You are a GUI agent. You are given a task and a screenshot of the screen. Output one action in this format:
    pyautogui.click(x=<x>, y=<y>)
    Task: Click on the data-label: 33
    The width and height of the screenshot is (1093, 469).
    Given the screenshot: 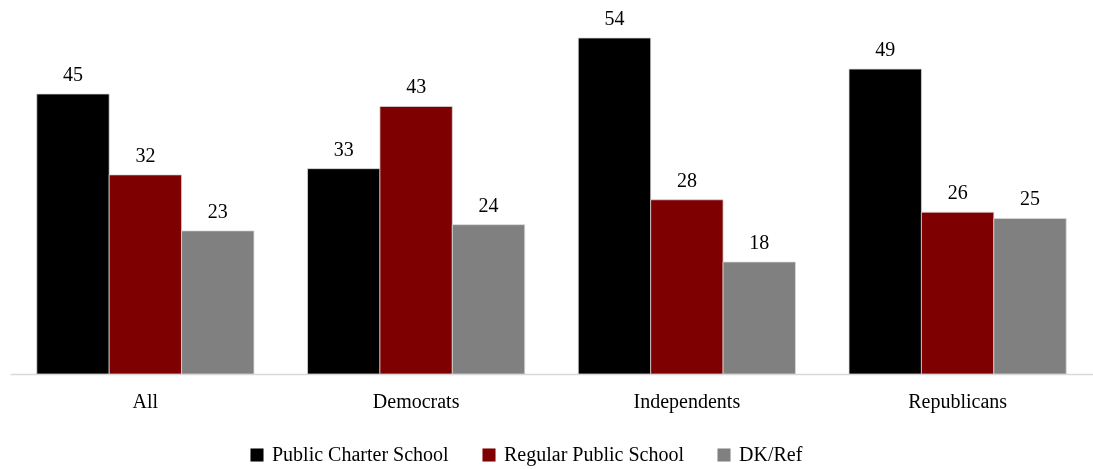 What is the action you would take?
    pyautogui.click(x=343, y=148)
    